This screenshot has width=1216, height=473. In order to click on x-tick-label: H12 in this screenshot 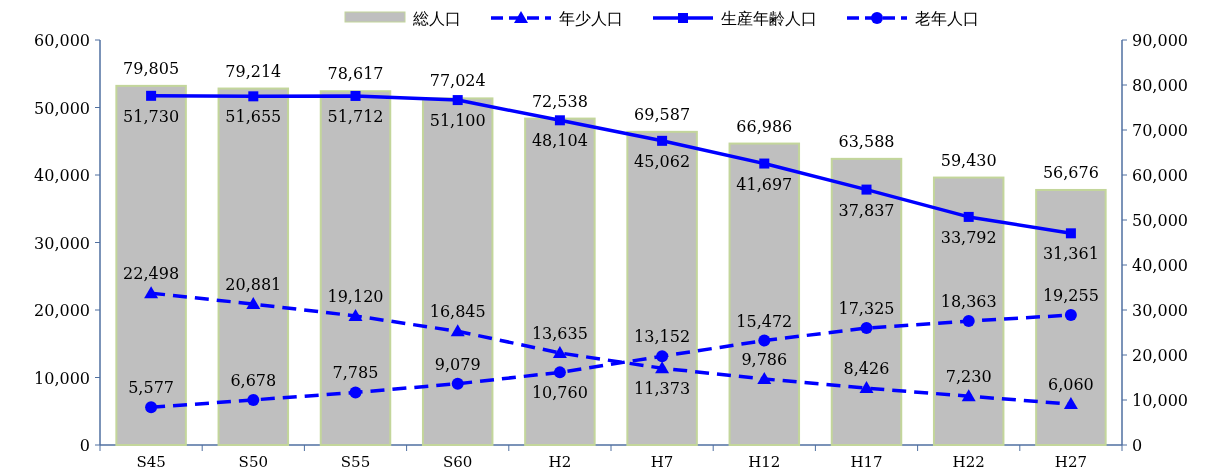, I will do `click(764, 462)`.